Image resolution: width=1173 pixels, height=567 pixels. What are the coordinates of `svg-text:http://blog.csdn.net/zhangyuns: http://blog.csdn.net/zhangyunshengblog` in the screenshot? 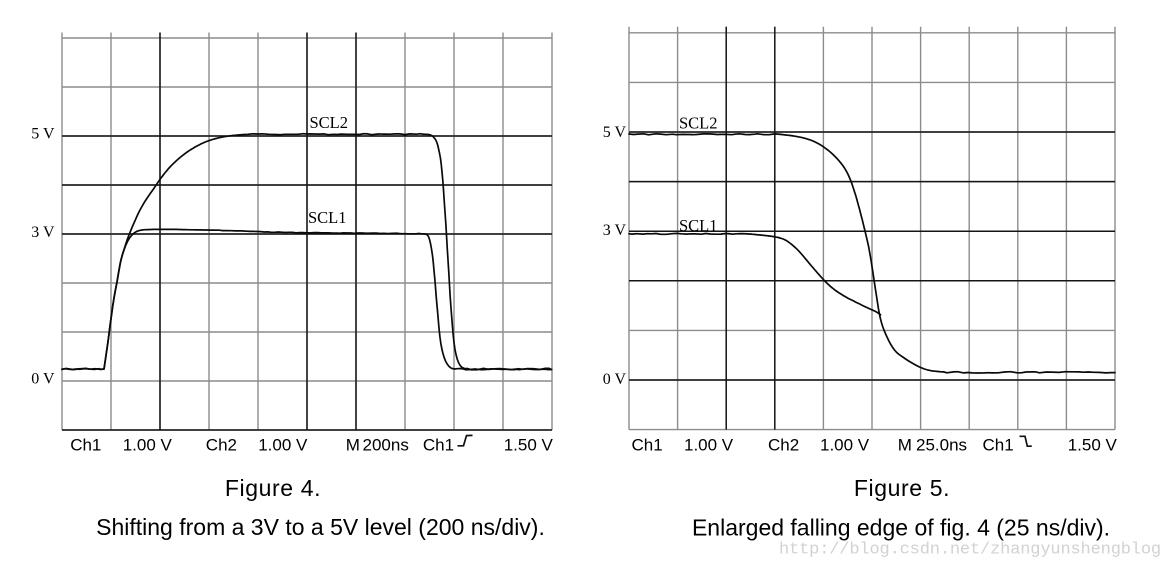 It's located at (970, 550).